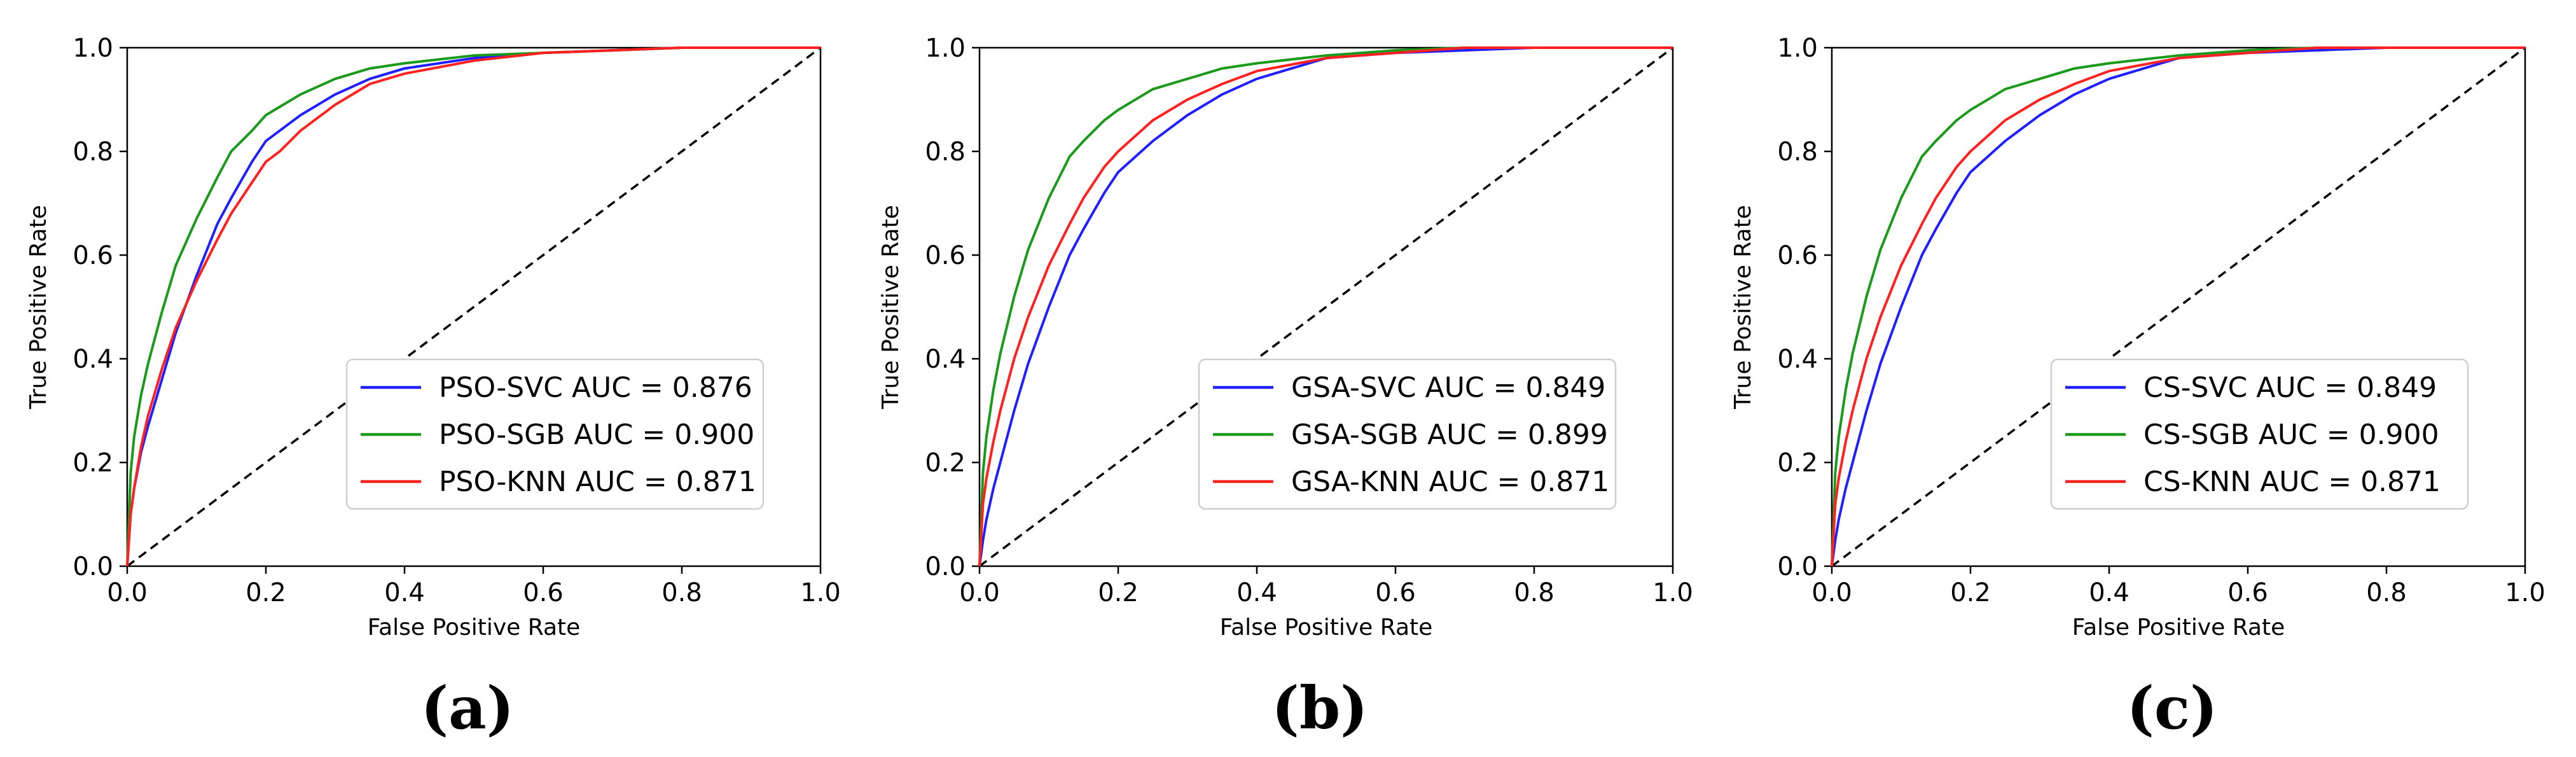 The width and height of the screenshot is (2576, 757). Describe the element at coordinates (596, 435) in the screenshot. I see `legend-entry-label: PSO-SGB AUC = 0.900` at that location.